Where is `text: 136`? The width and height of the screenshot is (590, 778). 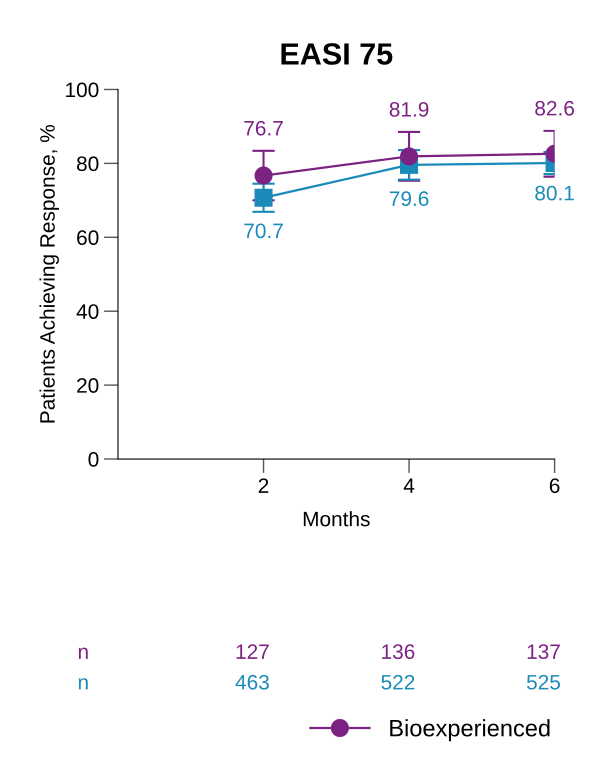 text: 136 is located at coordinates (398, 652).